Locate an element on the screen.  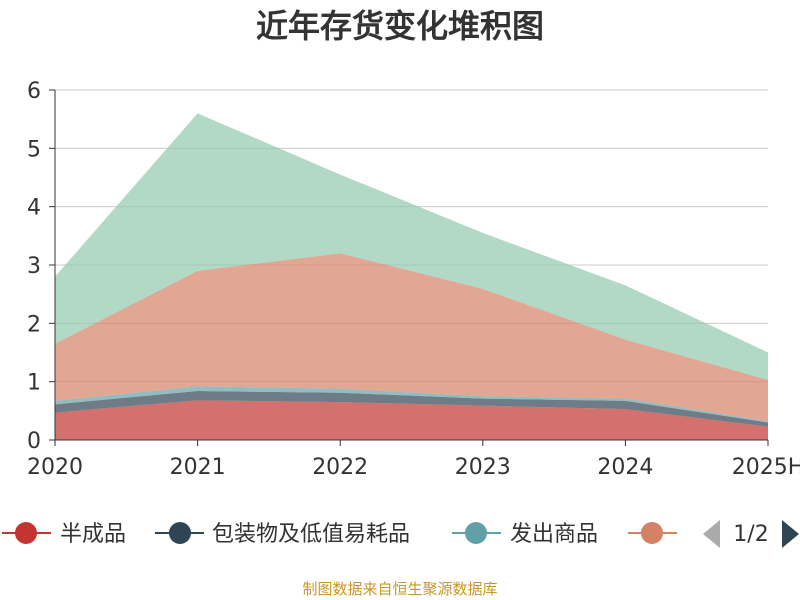
x-tick-label: 2020 is located at coordinates (55, 467).